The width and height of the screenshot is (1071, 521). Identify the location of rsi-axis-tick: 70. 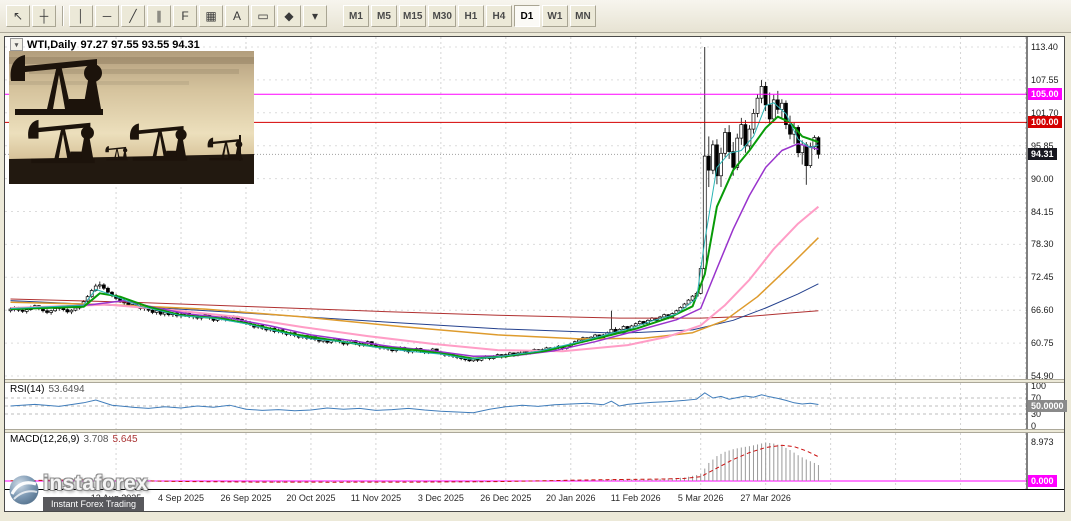
(1036, 398).